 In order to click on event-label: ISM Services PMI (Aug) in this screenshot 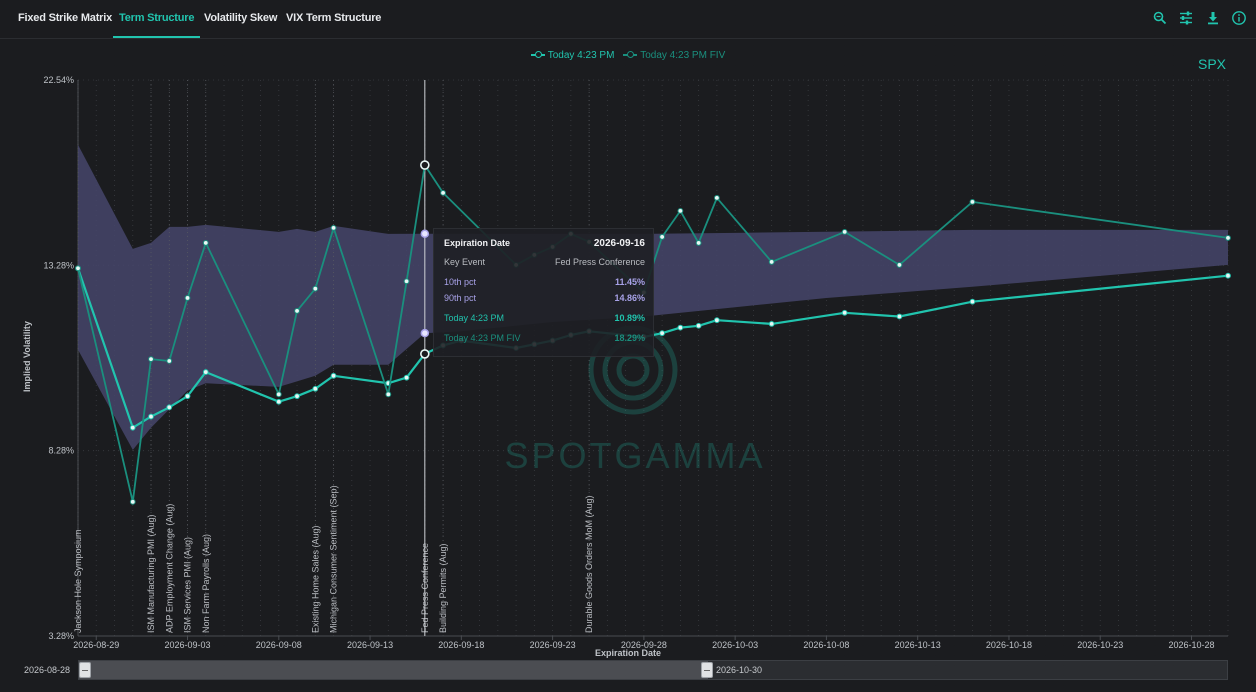, I will do `click(188, 585)`.